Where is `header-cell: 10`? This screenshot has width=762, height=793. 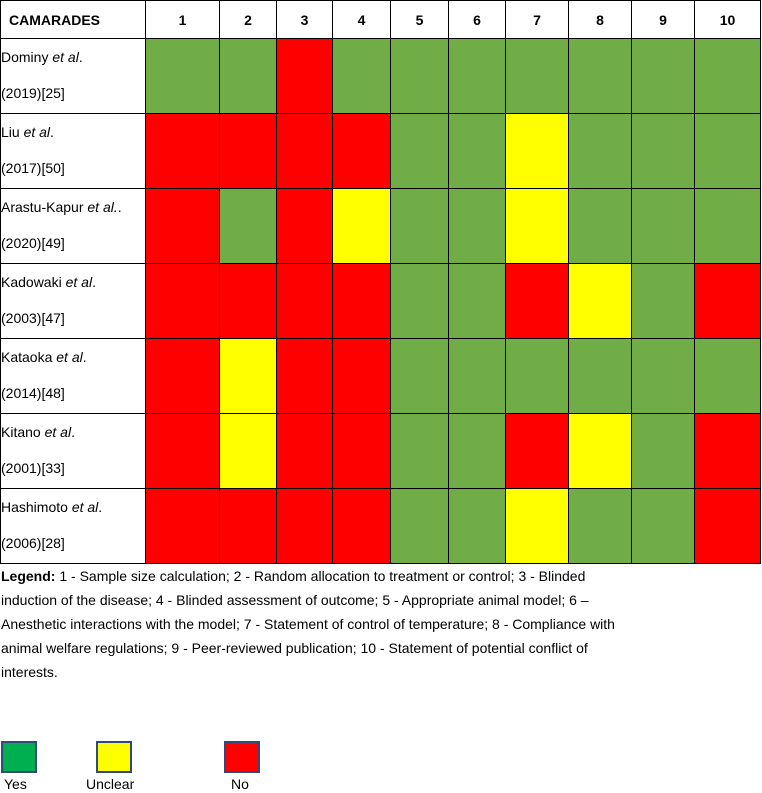
header-cell: 10 is located at coordinates (727, 19).